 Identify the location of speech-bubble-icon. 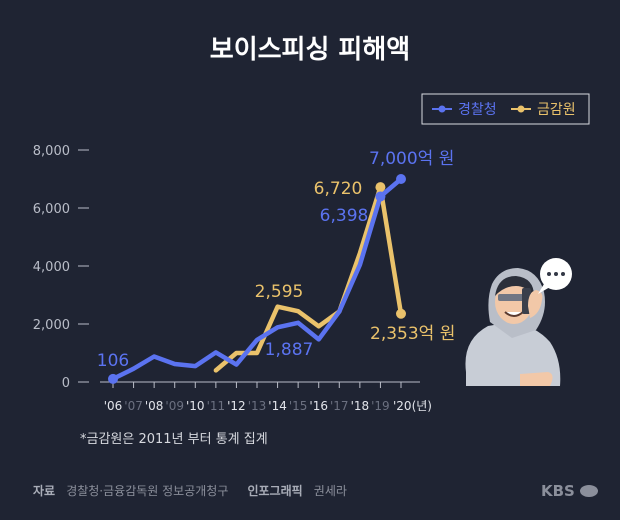
(555, 276).